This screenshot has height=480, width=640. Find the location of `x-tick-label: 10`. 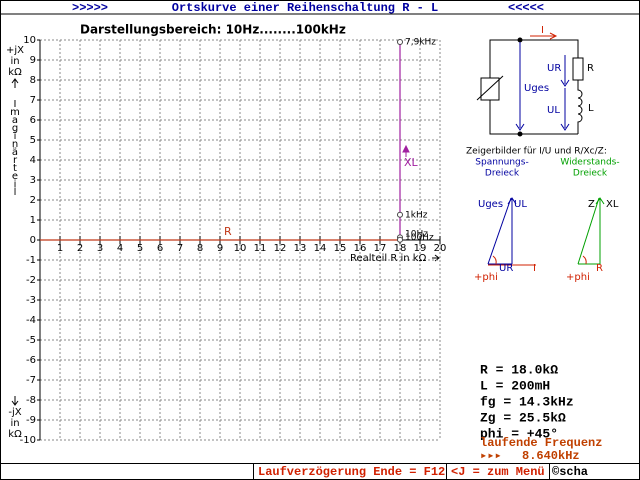

x-tick-label: 10 is located at coordinates (240, 248).